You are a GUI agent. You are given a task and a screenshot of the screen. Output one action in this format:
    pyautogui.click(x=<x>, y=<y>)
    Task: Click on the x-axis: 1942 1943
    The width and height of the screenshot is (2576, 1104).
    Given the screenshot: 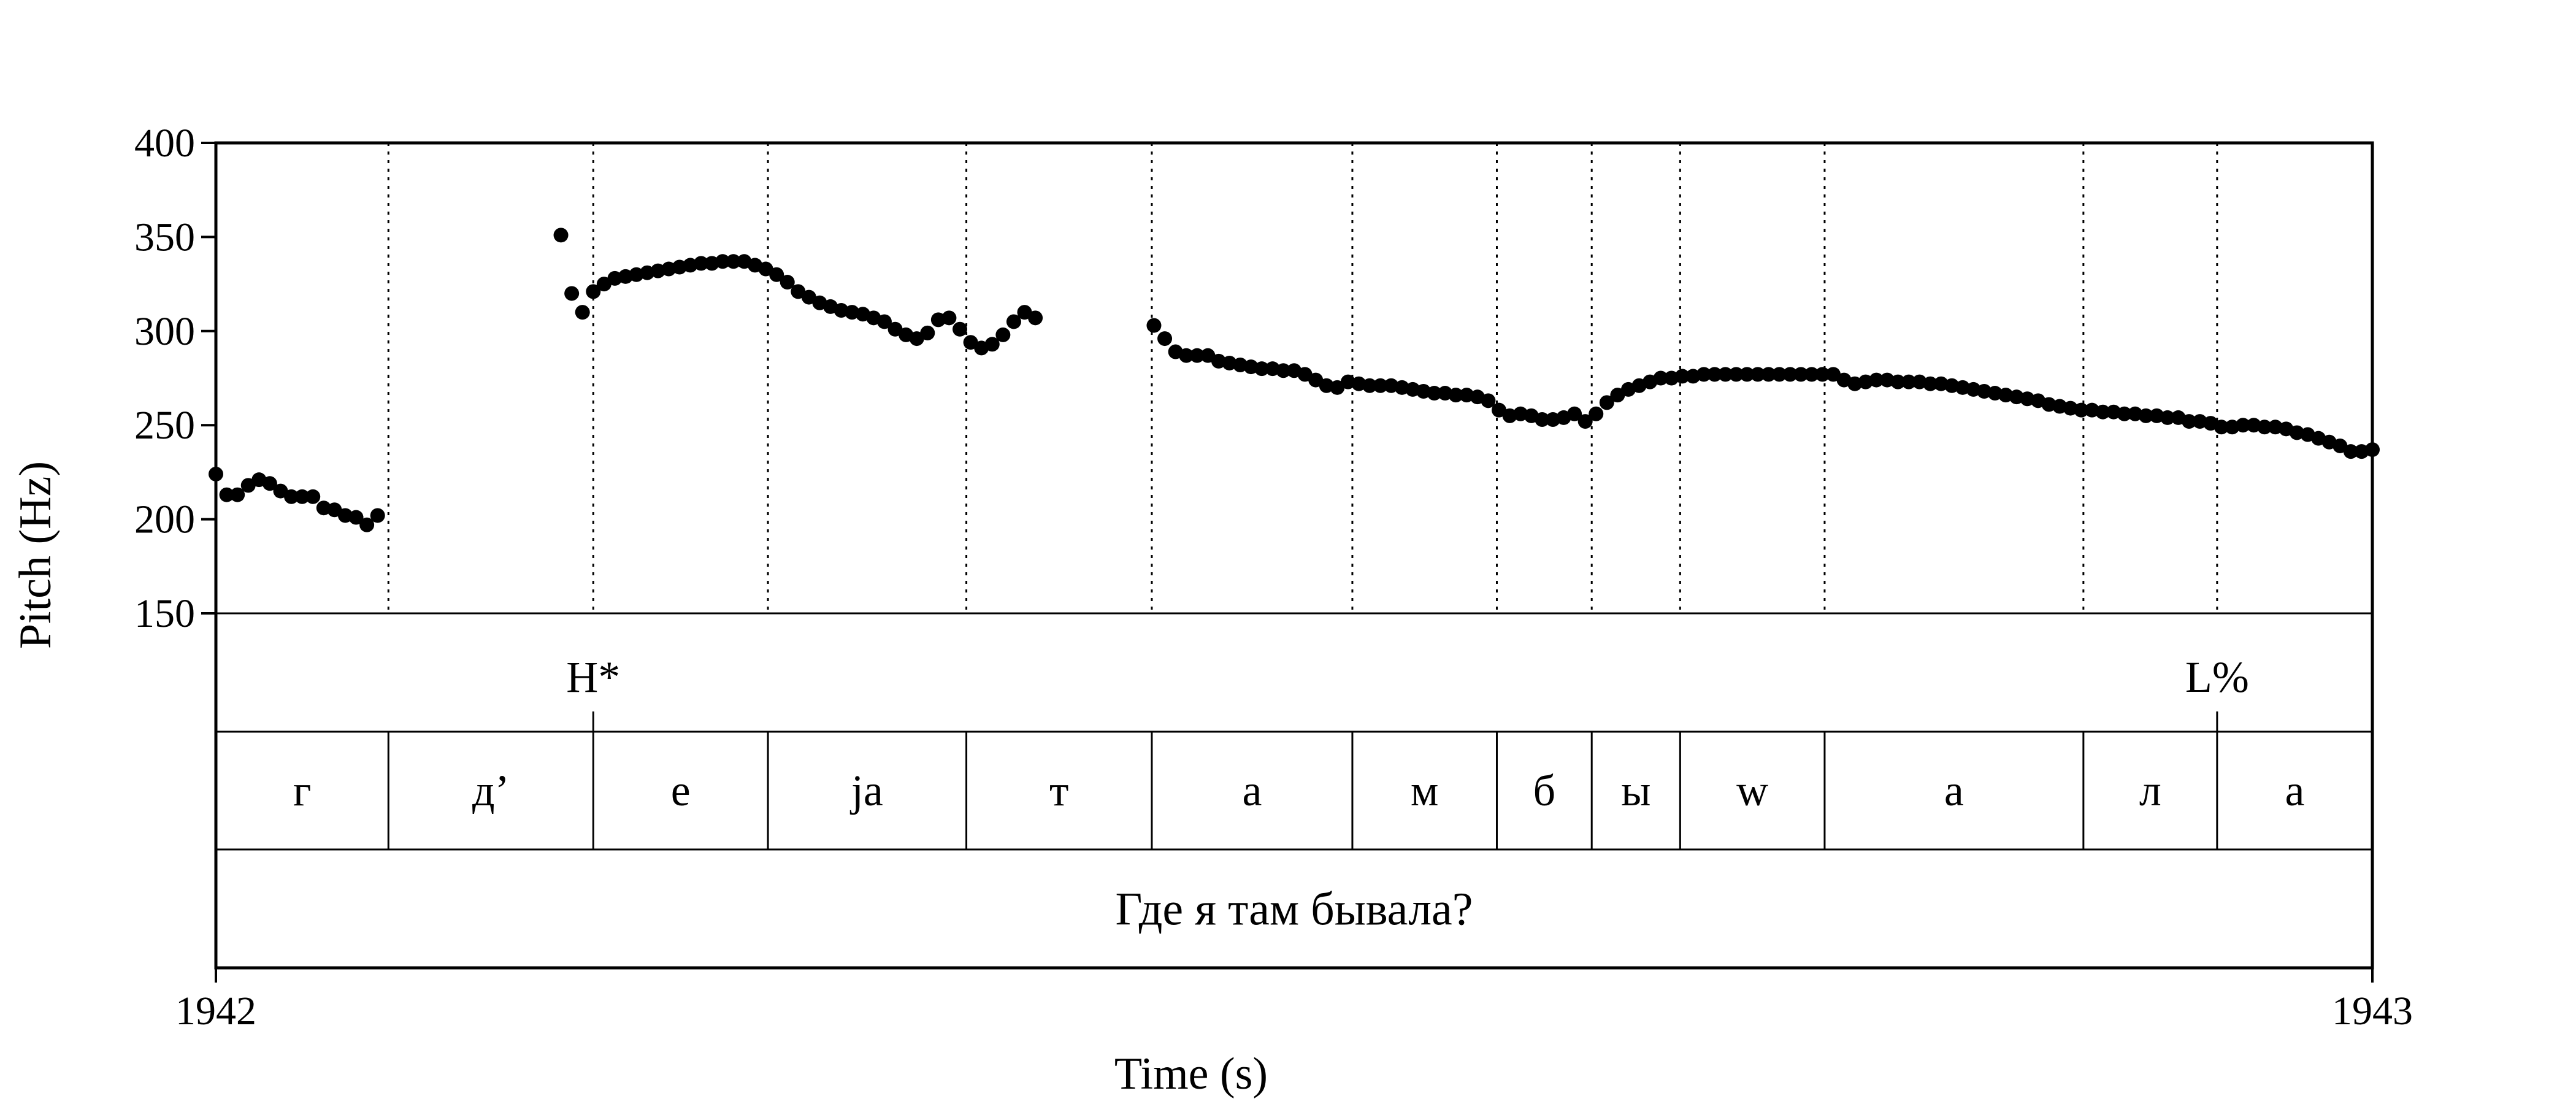 What is the action you would take?
    pyautogui.click(x=1294, y=1000)
    